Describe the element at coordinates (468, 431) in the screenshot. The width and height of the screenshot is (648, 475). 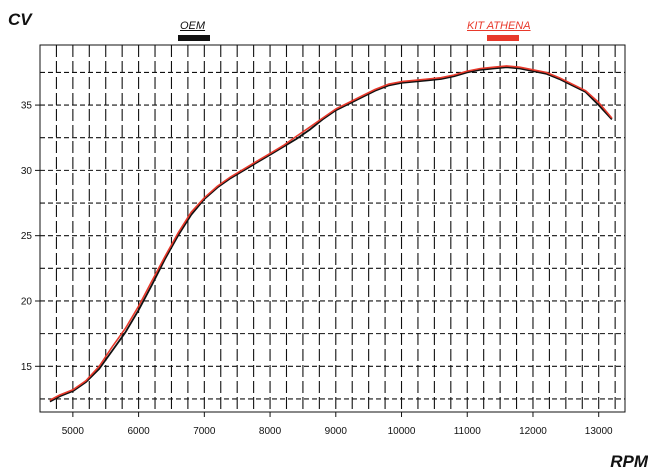
I see `x-tick-label: 11000` at that location.